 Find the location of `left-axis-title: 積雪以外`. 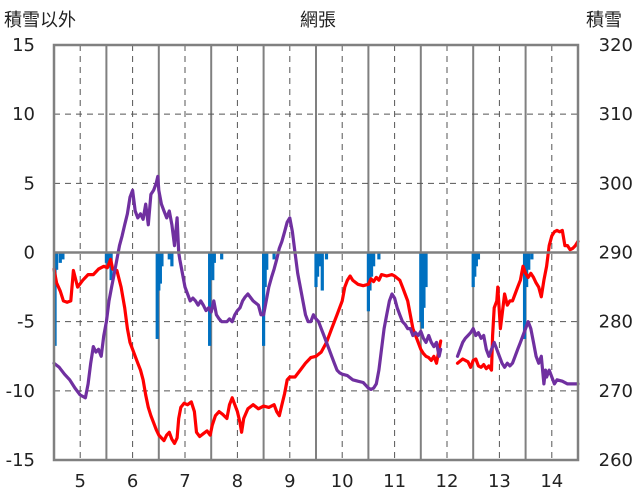

left-axis-title: 積雪以外 is located at coordinates (40, 20).